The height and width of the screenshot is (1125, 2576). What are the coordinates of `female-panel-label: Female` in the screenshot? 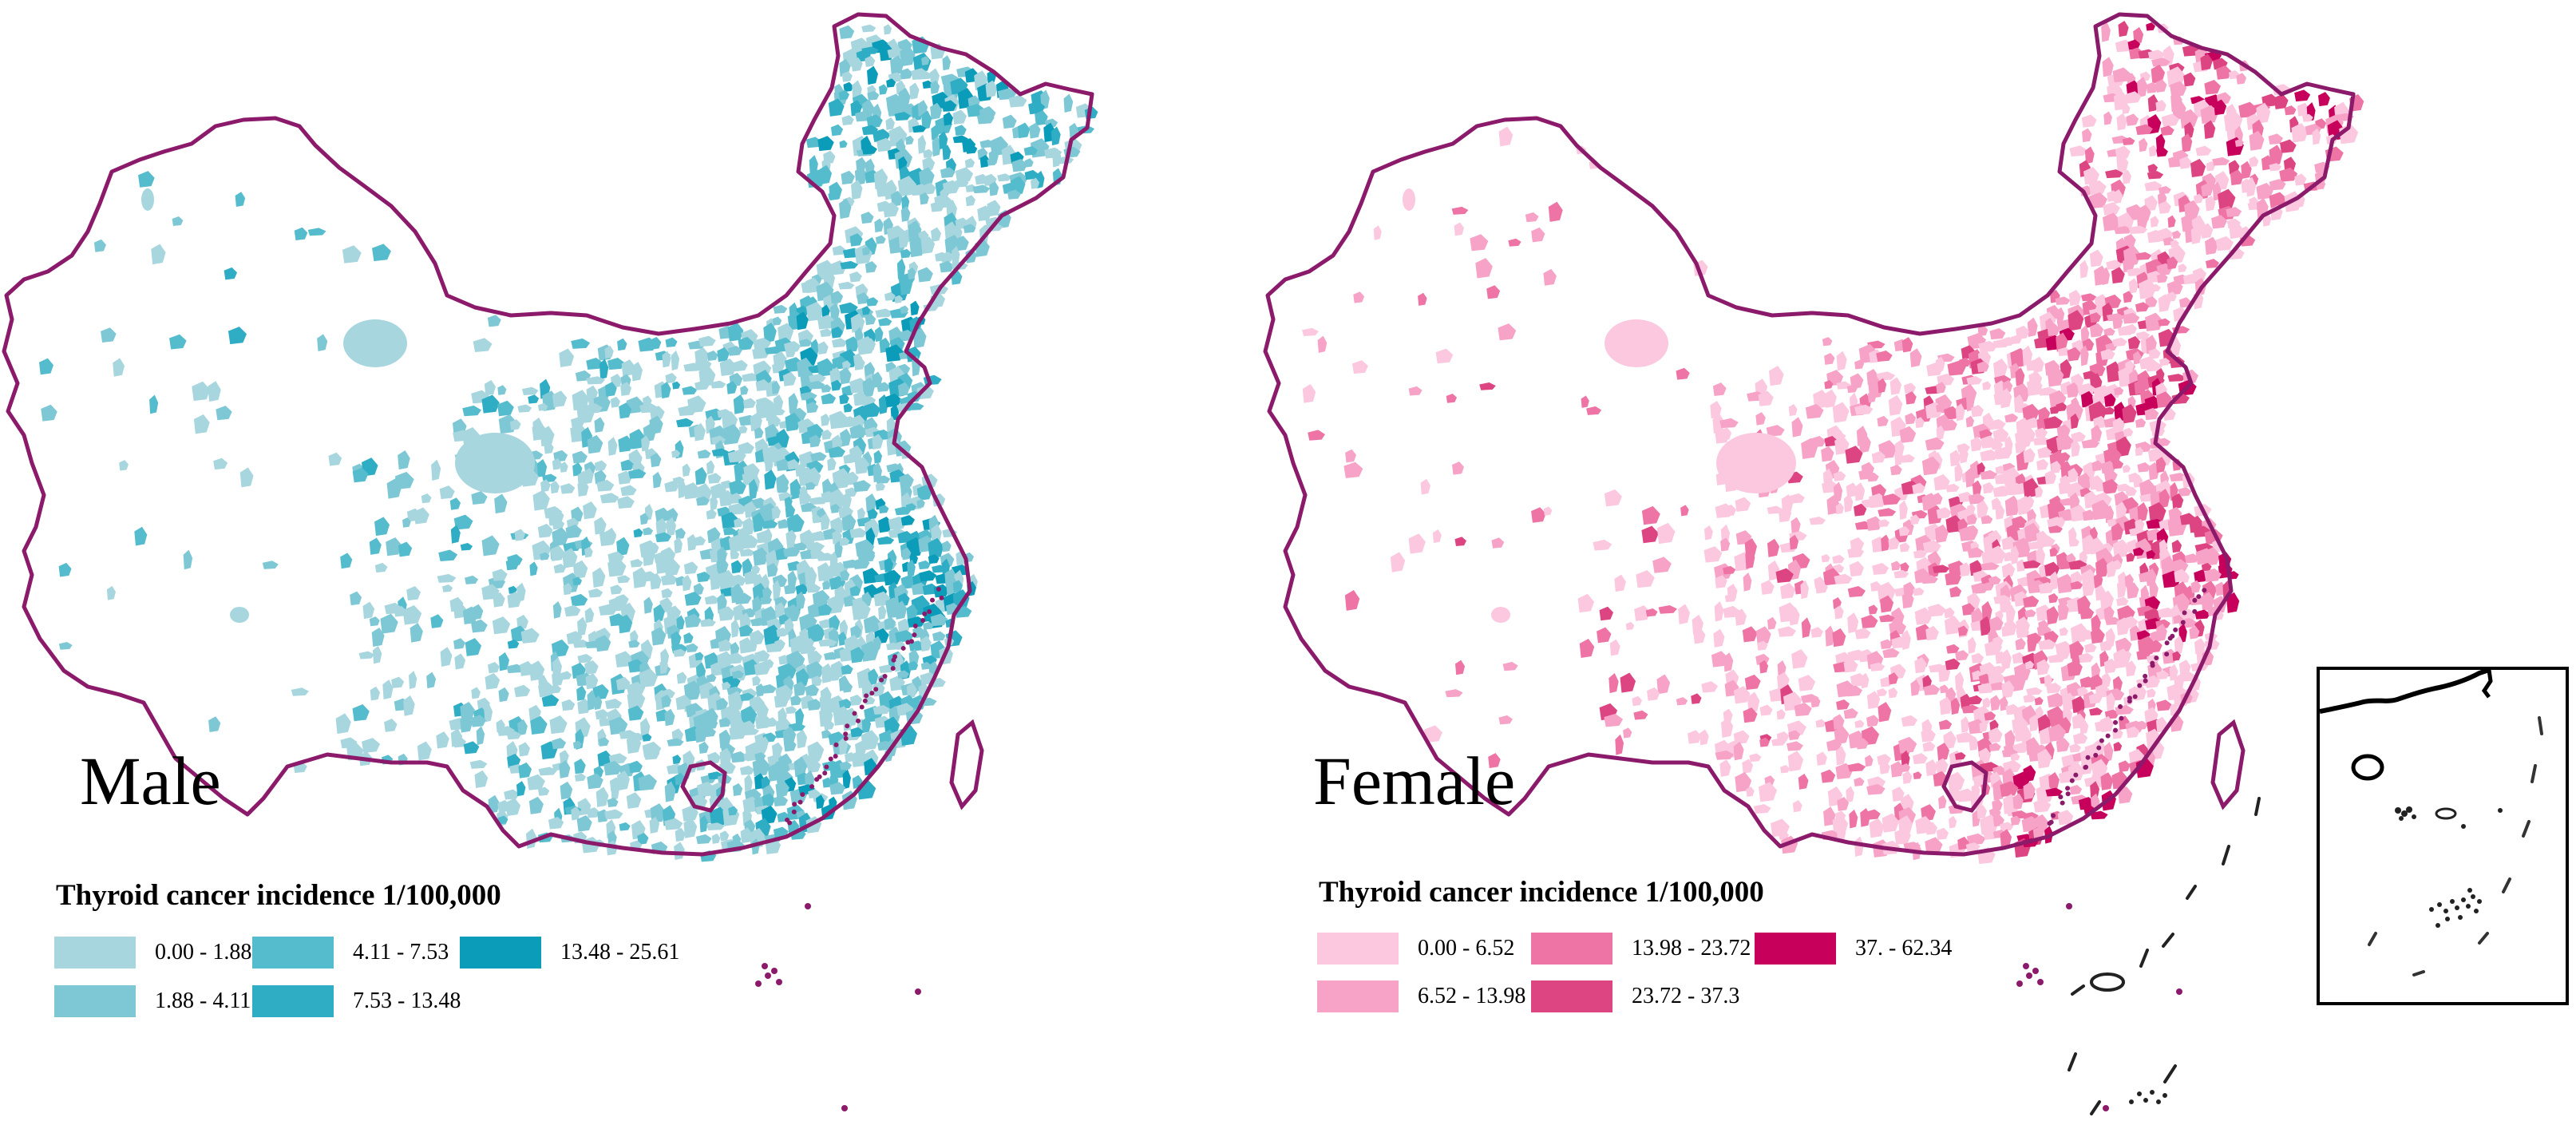 It's located at (1414, 781).